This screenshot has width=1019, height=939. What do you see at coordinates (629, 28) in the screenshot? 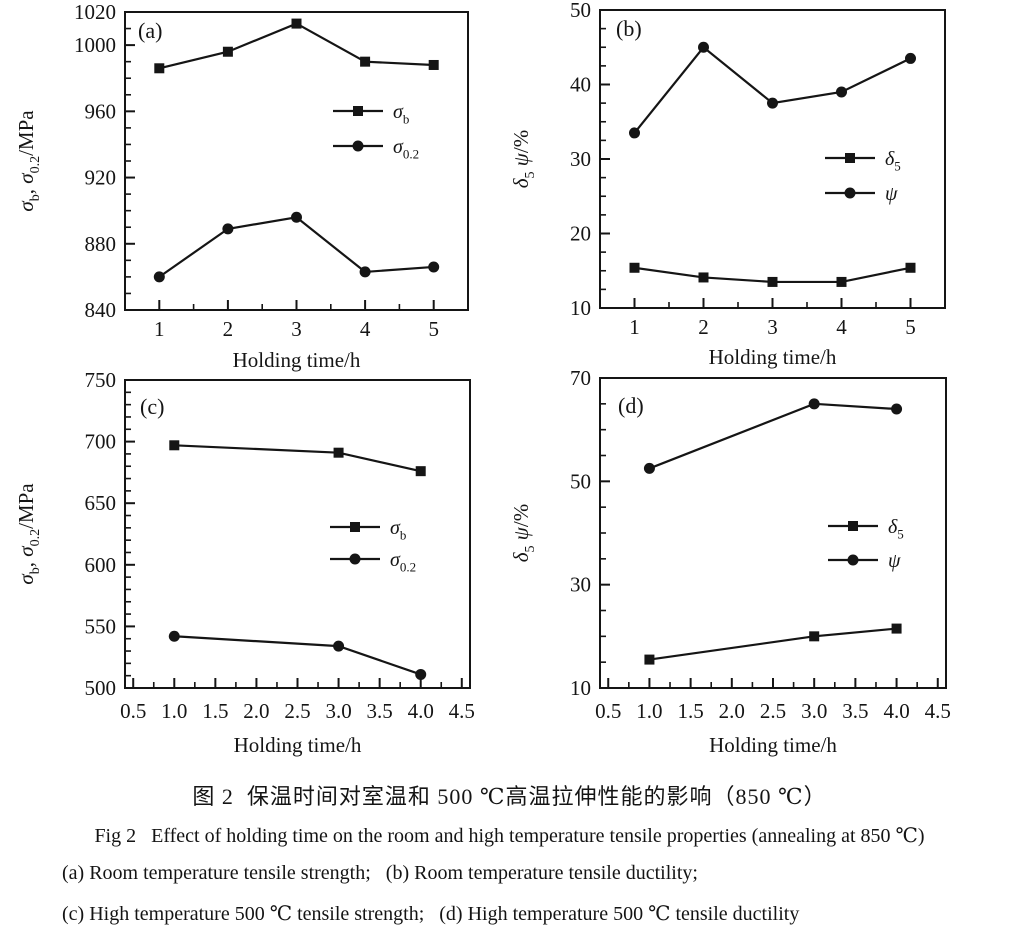
I see `chart-b-panel-label: (b)` at bounding box center [629, 28].